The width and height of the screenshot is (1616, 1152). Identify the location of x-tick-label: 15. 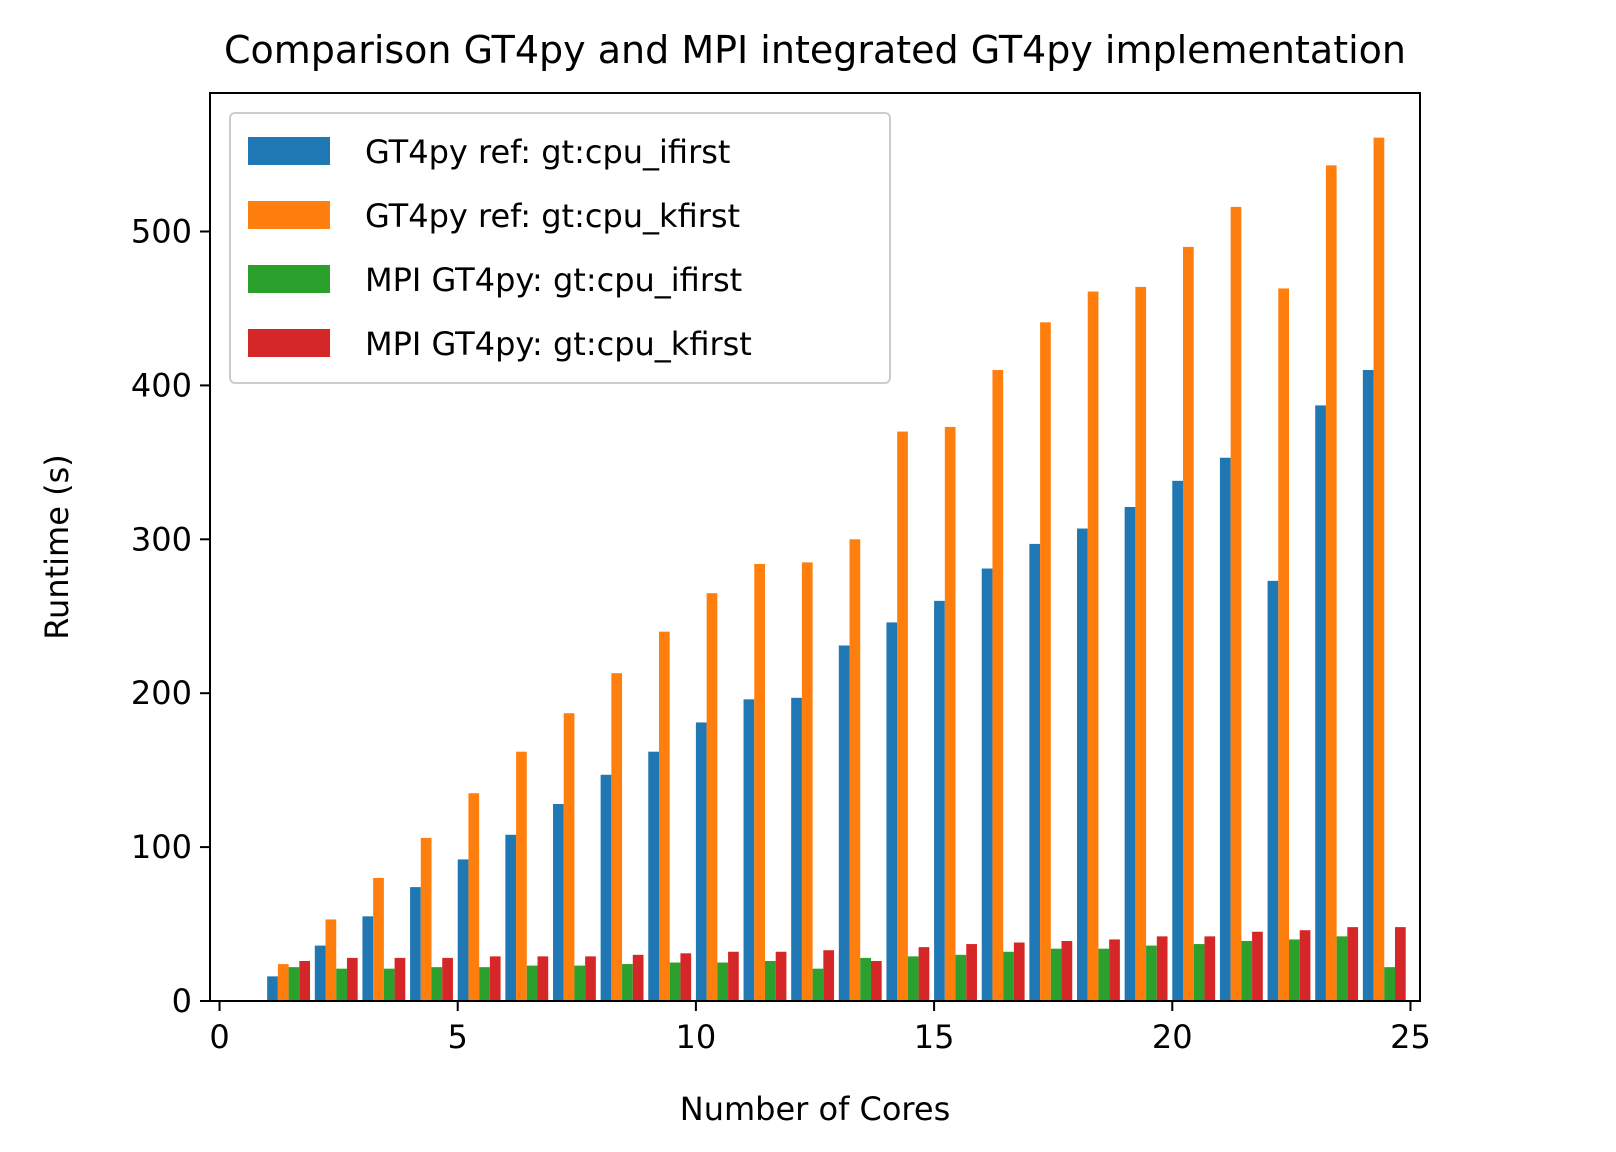
(934, 1037).